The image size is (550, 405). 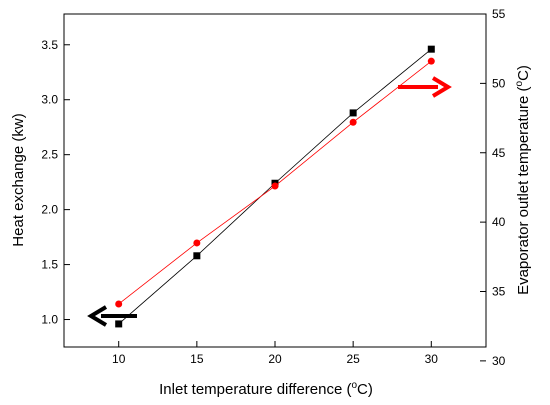 What do you see at coordinates (353, 359) in the screenshot?
I see `x-tick-label: 25` at bounding box center [353, 359].